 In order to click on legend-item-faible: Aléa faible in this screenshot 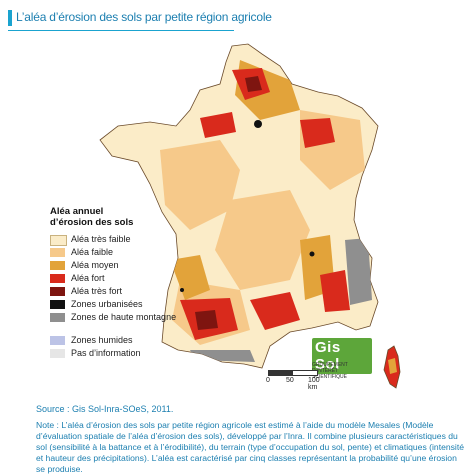, I will do `click(125, 253)`.